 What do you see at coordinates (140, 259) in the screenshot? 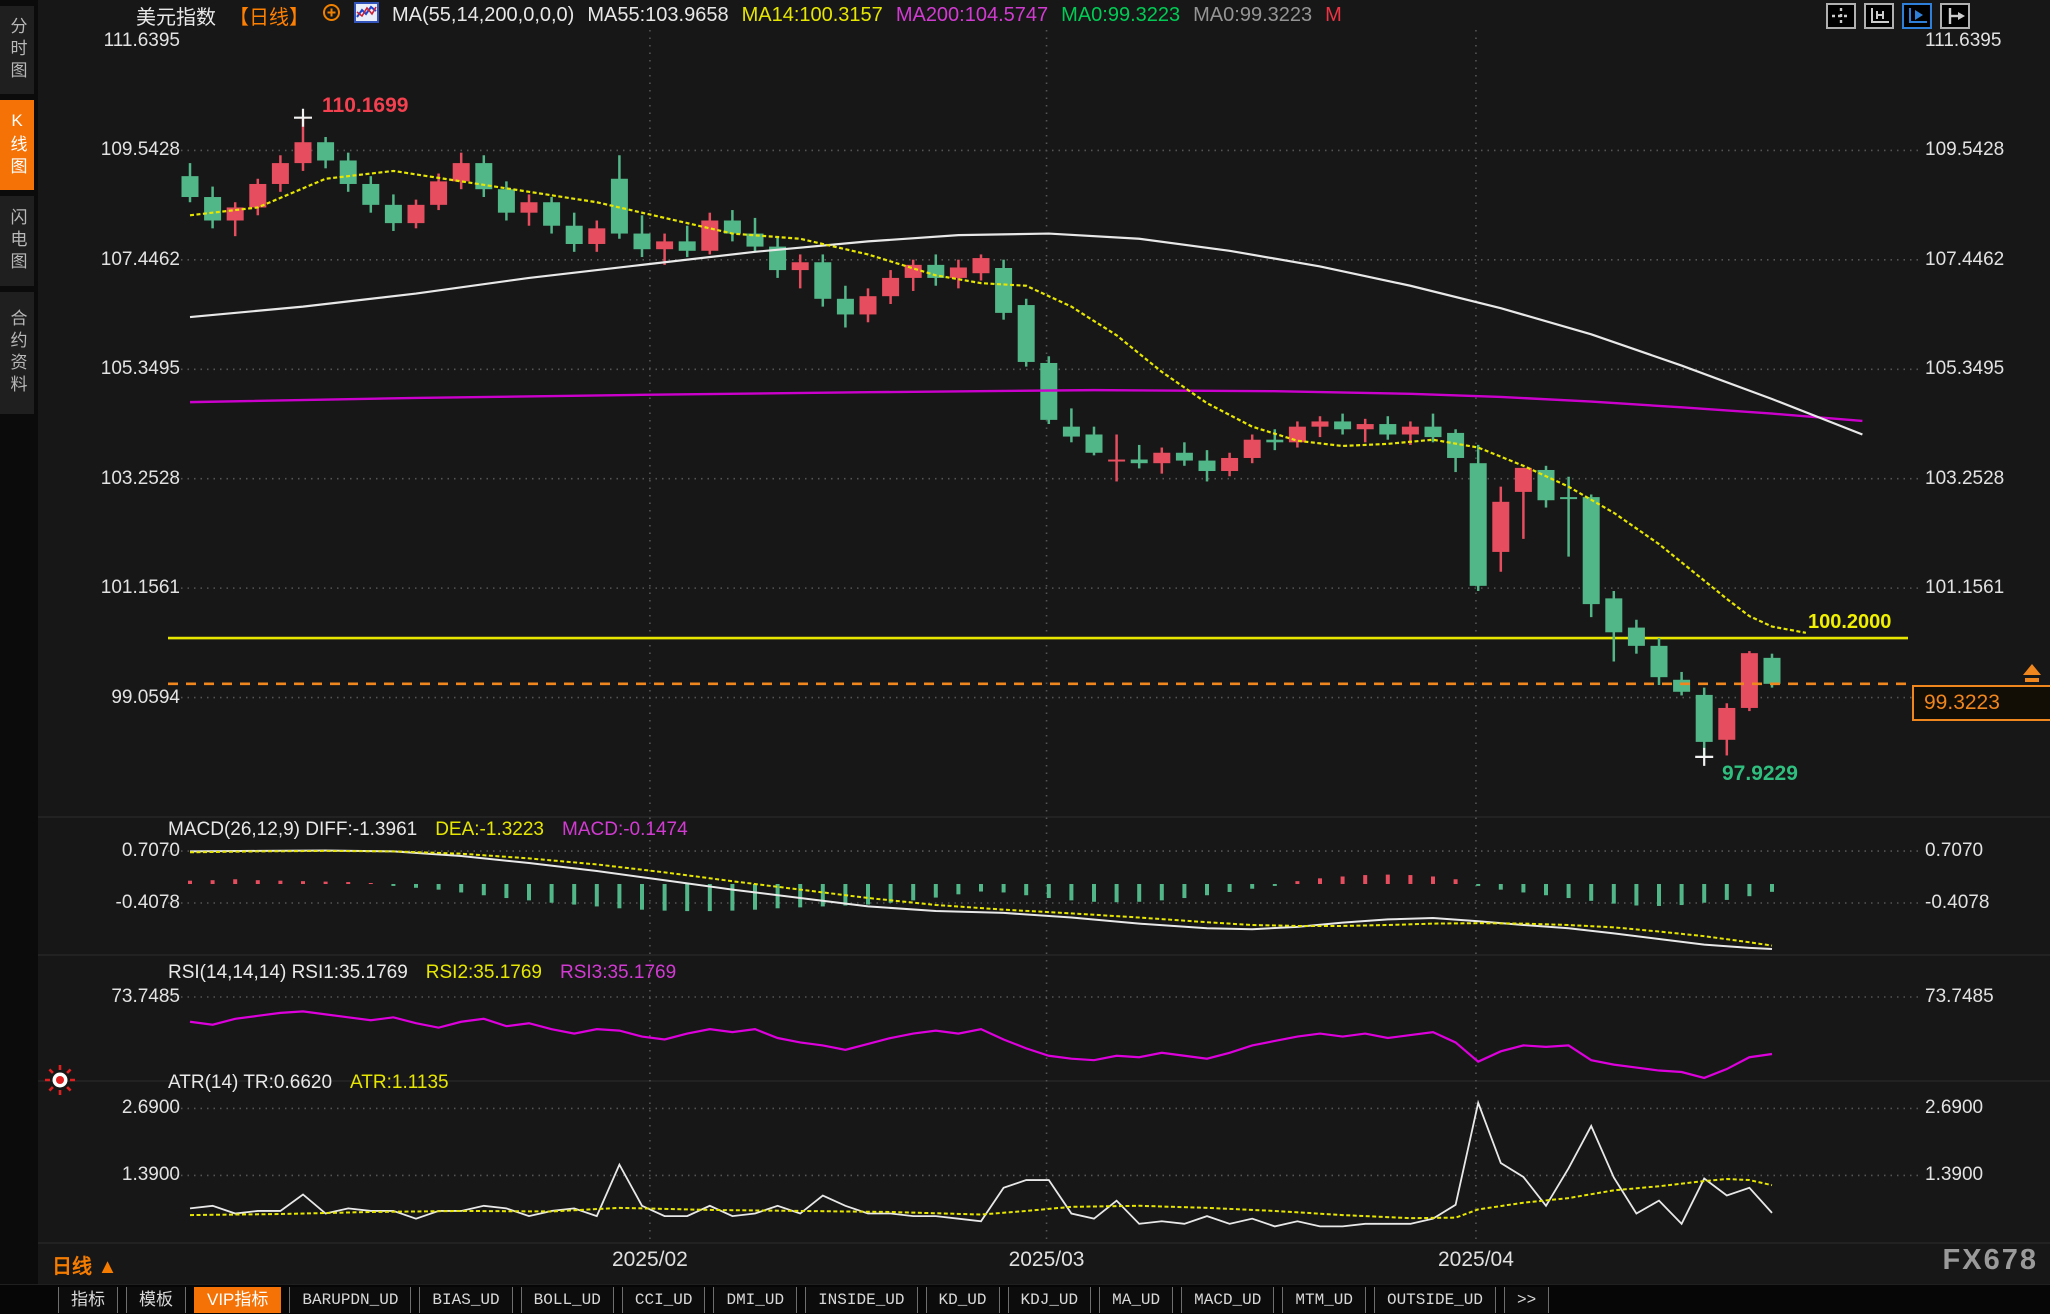
I see `axis-label: 107.4462` at bounding box center [140, 259].